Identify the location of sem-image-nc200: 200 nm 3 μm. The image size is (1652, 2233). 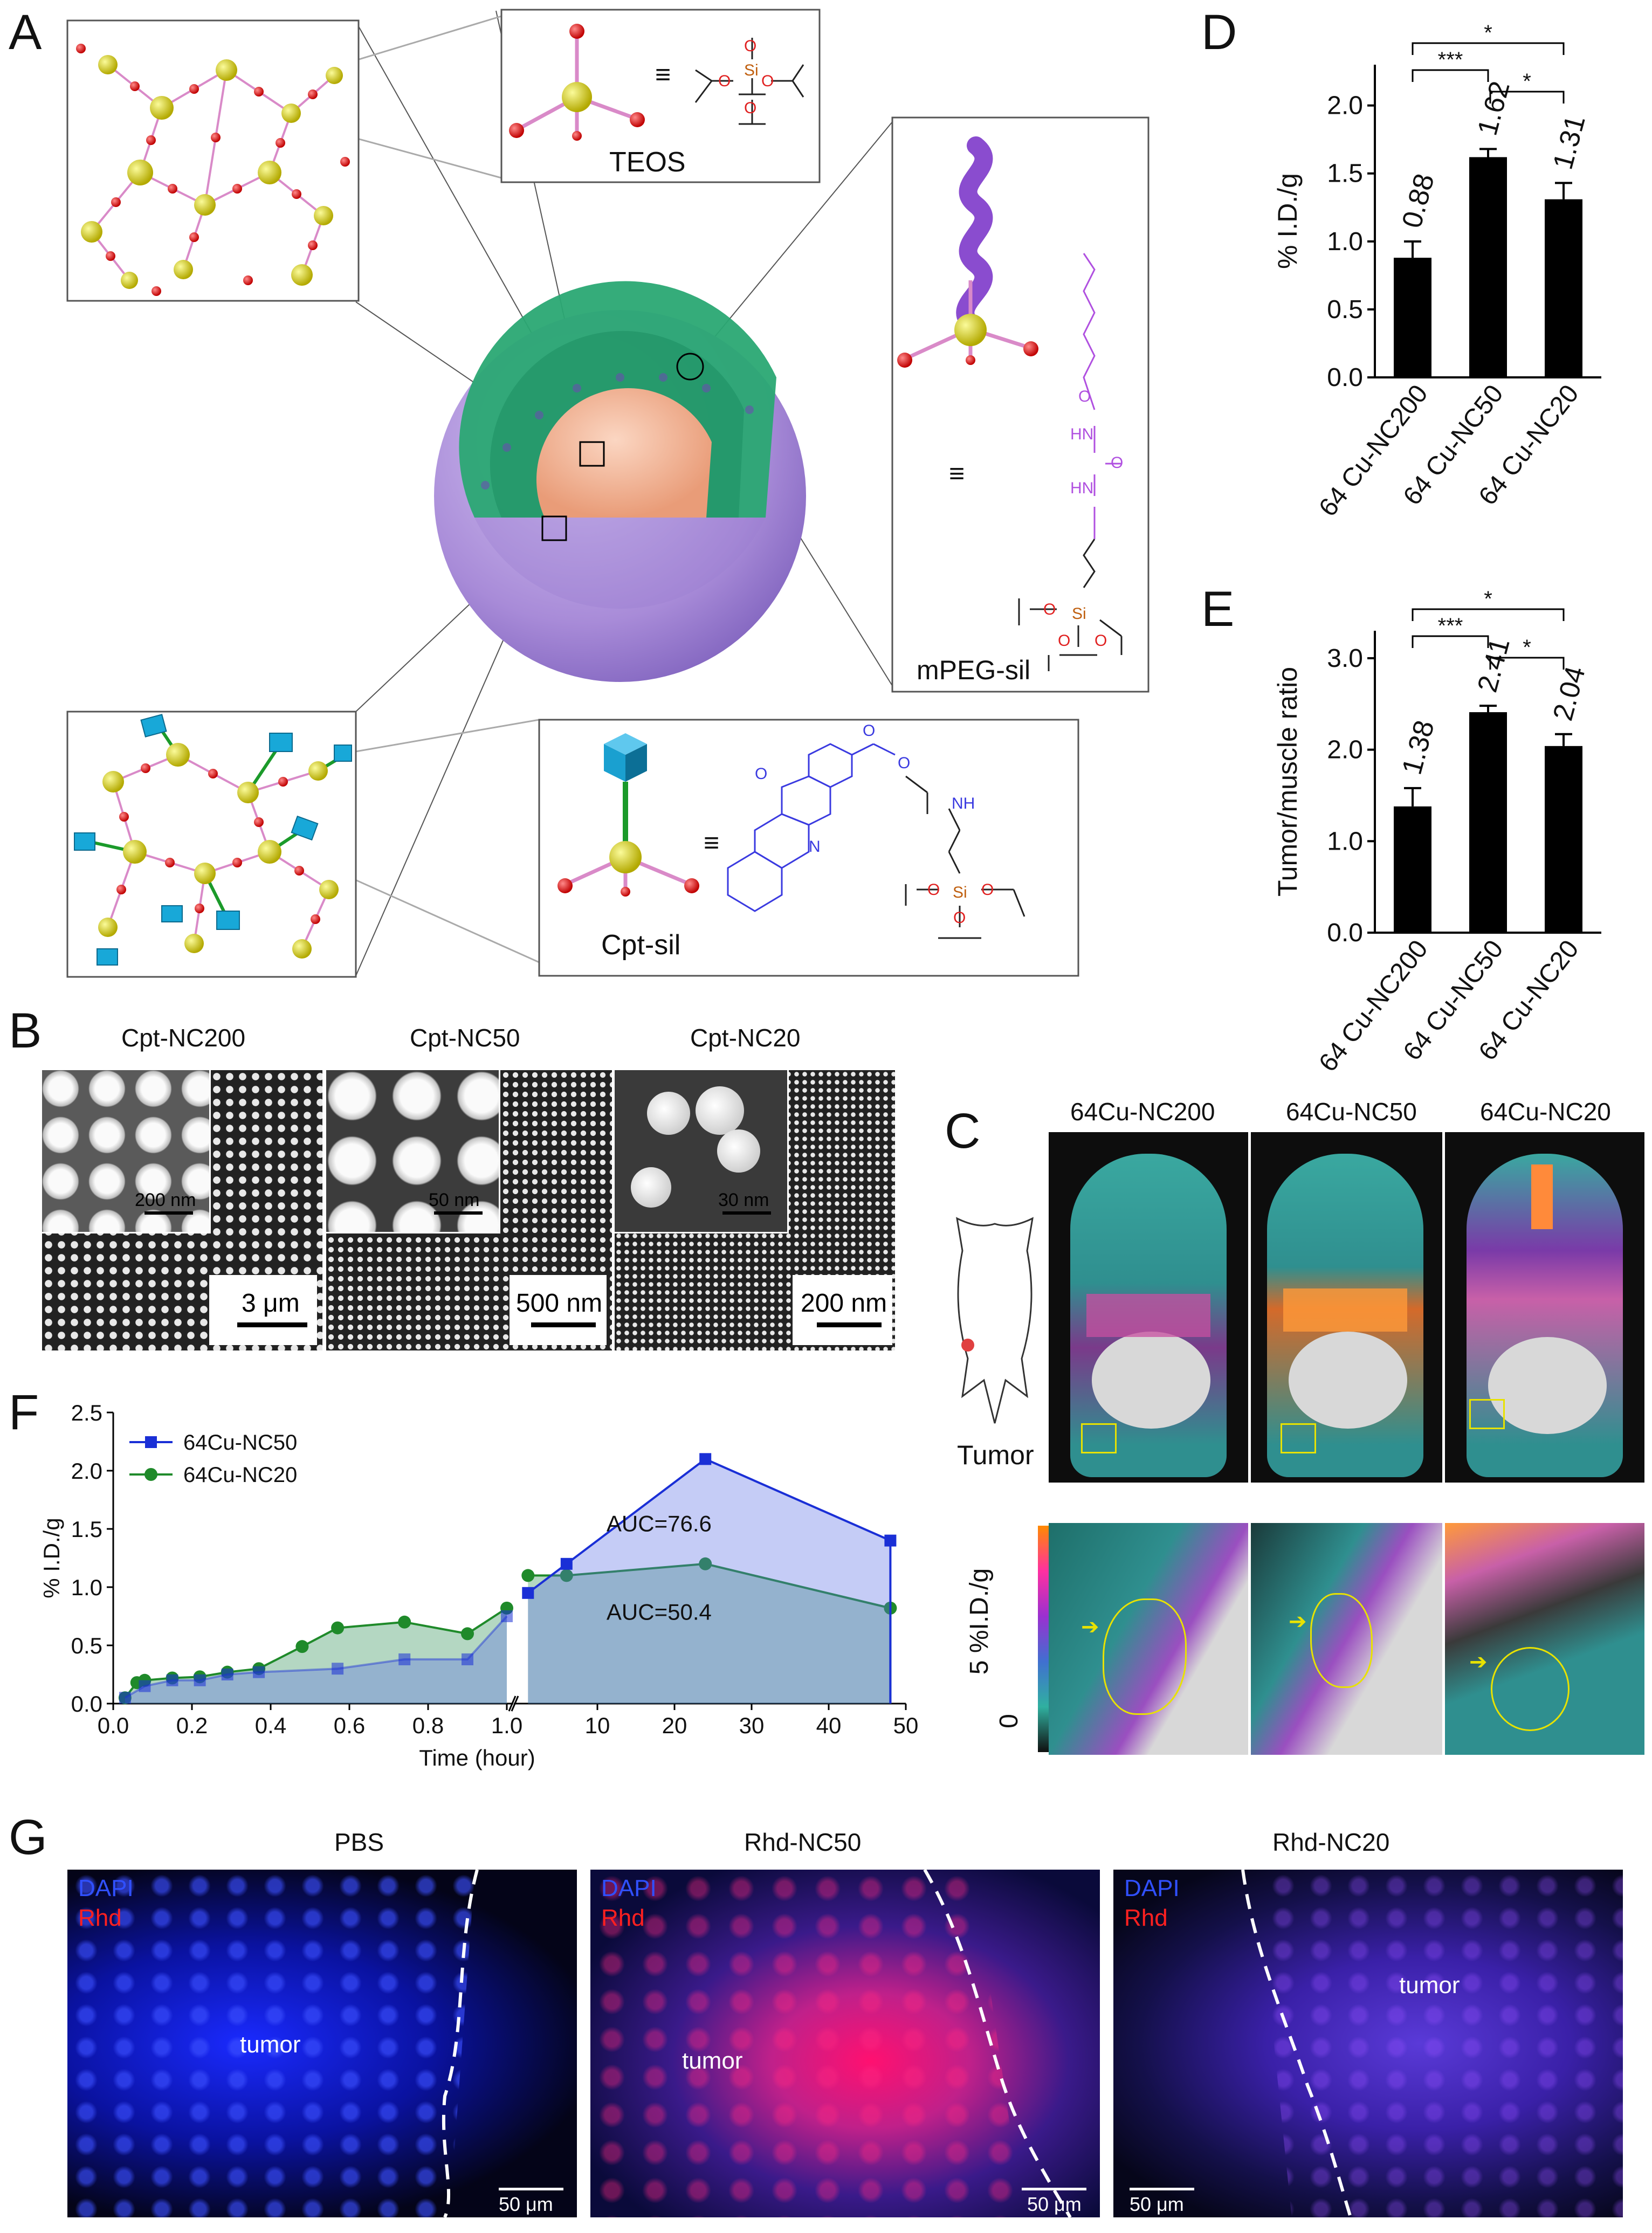
(182, 1210).